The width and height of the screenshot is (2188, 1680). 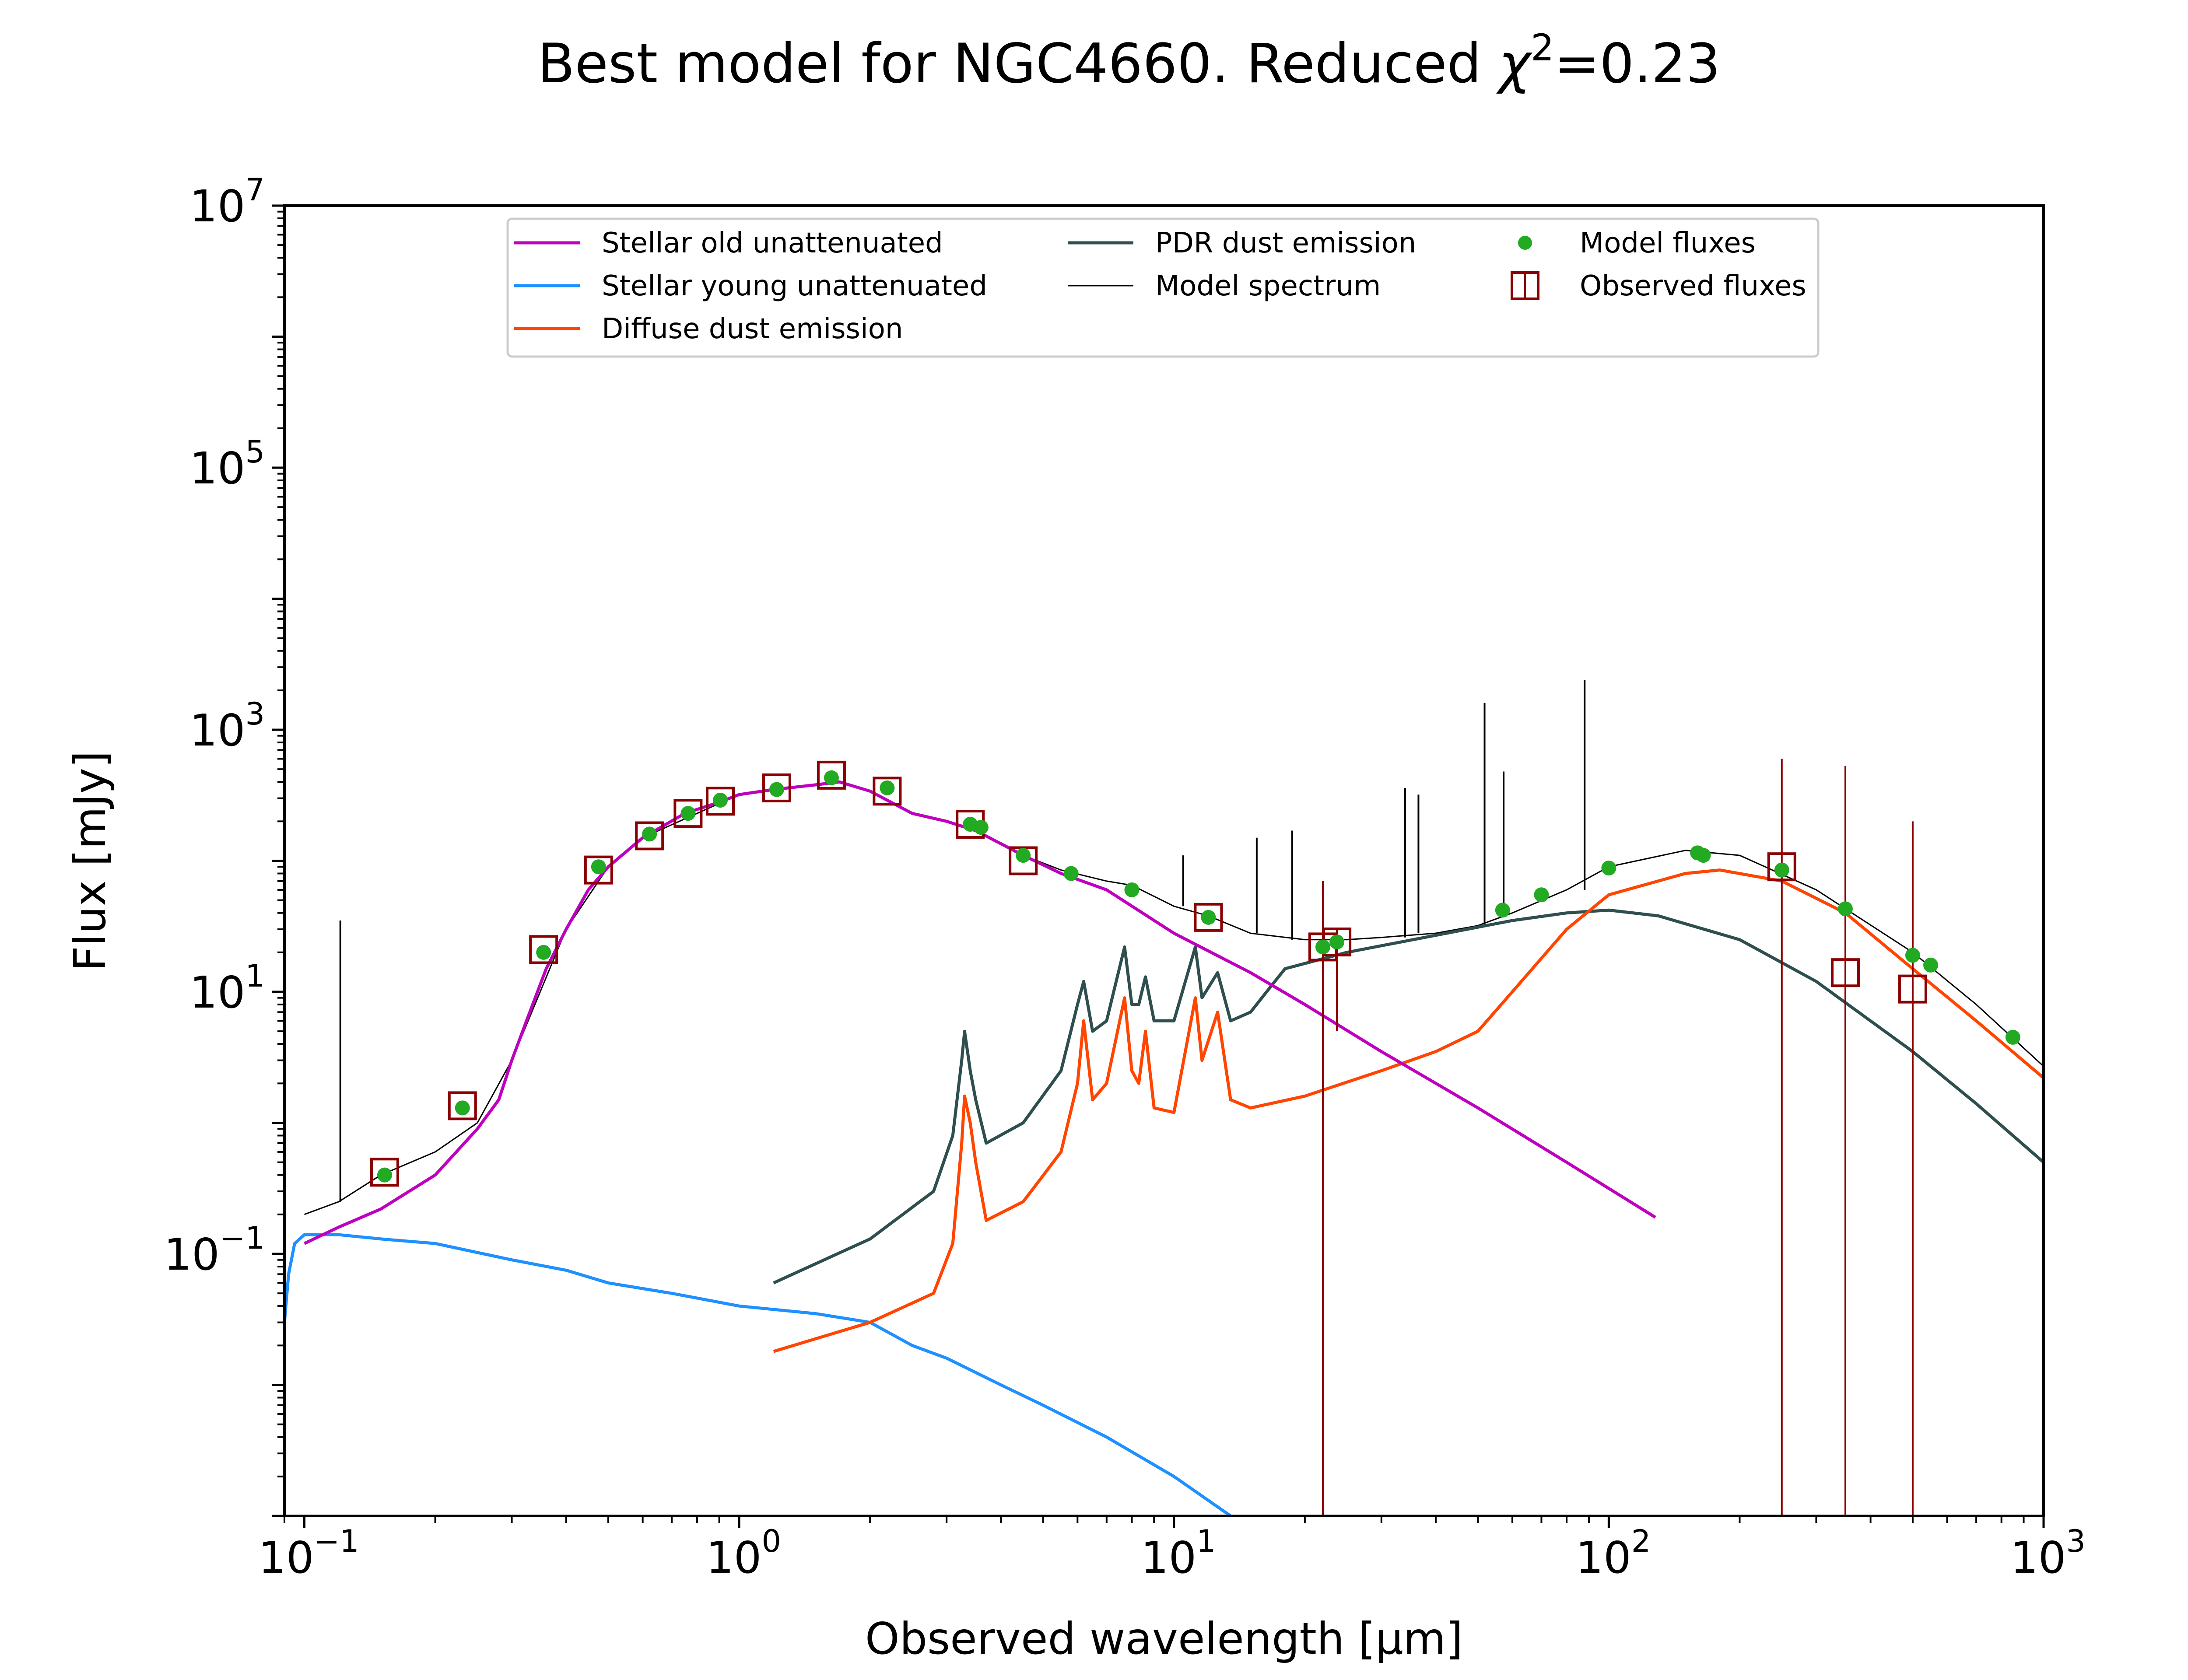 I want to click on x-axis-label: Observed wavelength [μm], so click(x=1164, y=1638).